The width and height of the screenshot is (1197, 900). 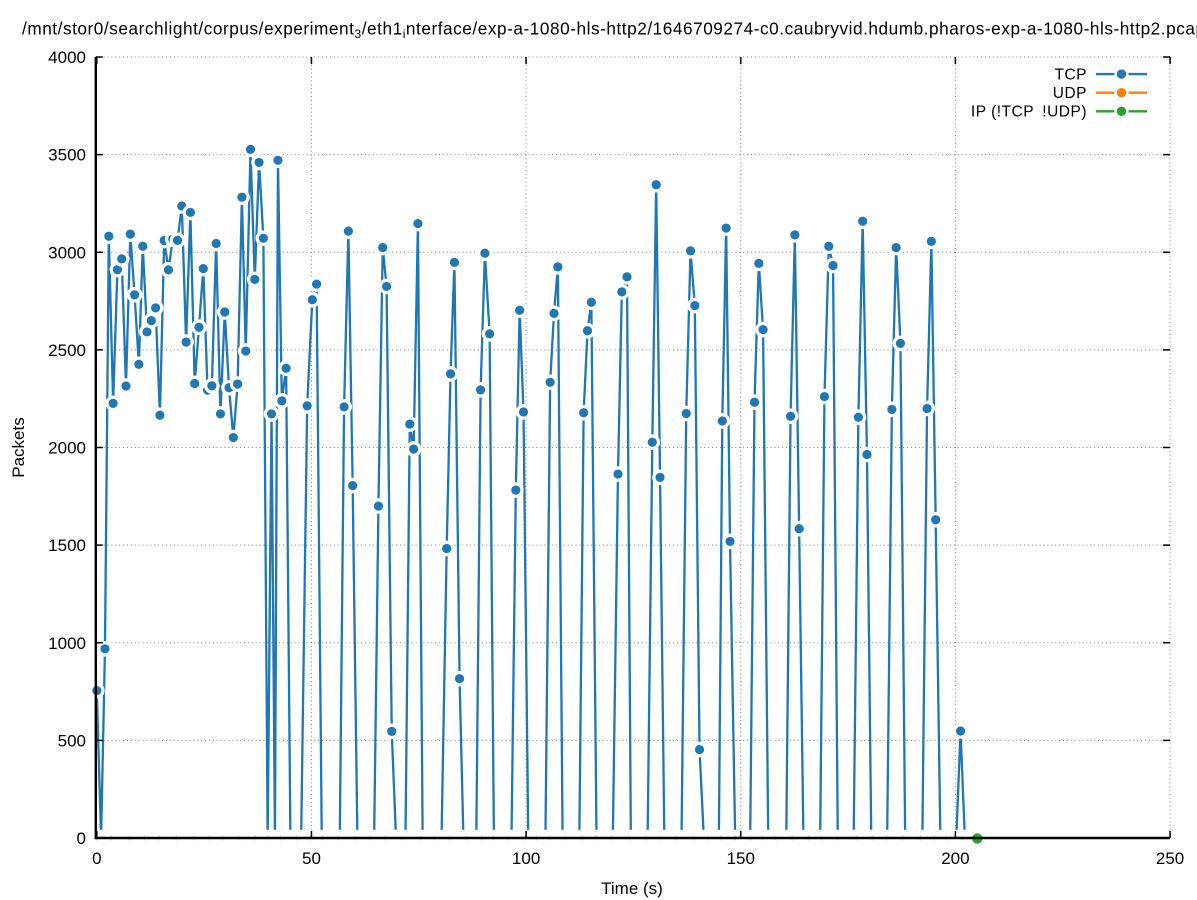 I want to click on svg-text: 200, so click(x=955, y=858).